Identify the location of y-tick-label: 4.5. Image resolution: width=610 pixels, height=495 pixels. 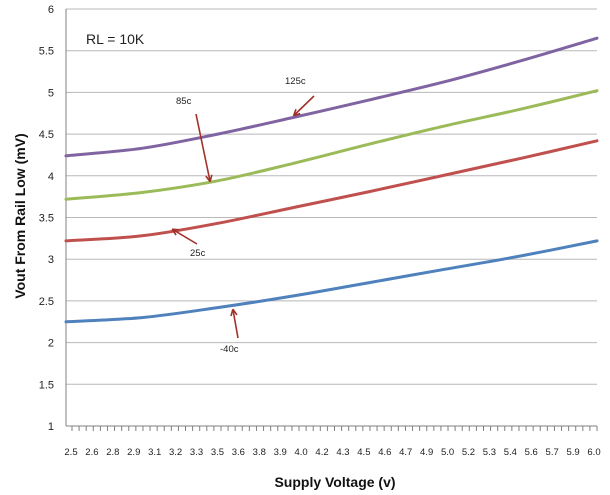
(46, 135).